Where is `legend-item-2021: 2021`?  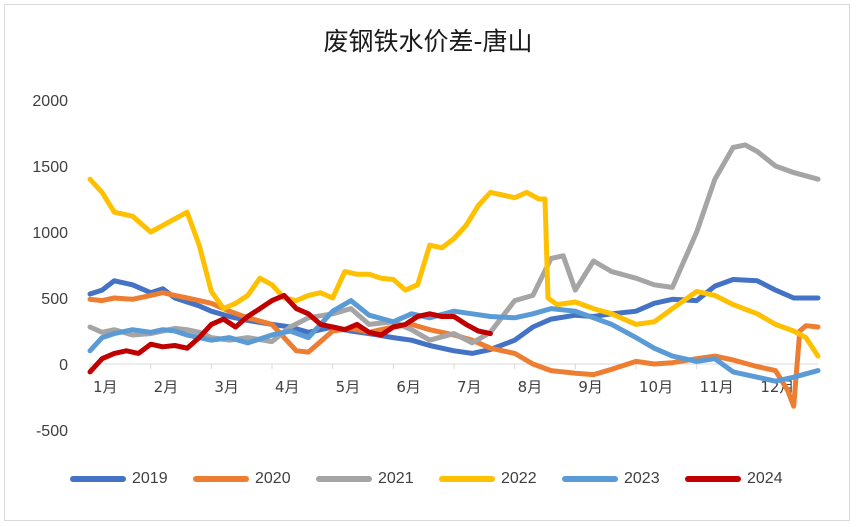 legend-item-2021: 2021 is located at coordinates (365, 479).